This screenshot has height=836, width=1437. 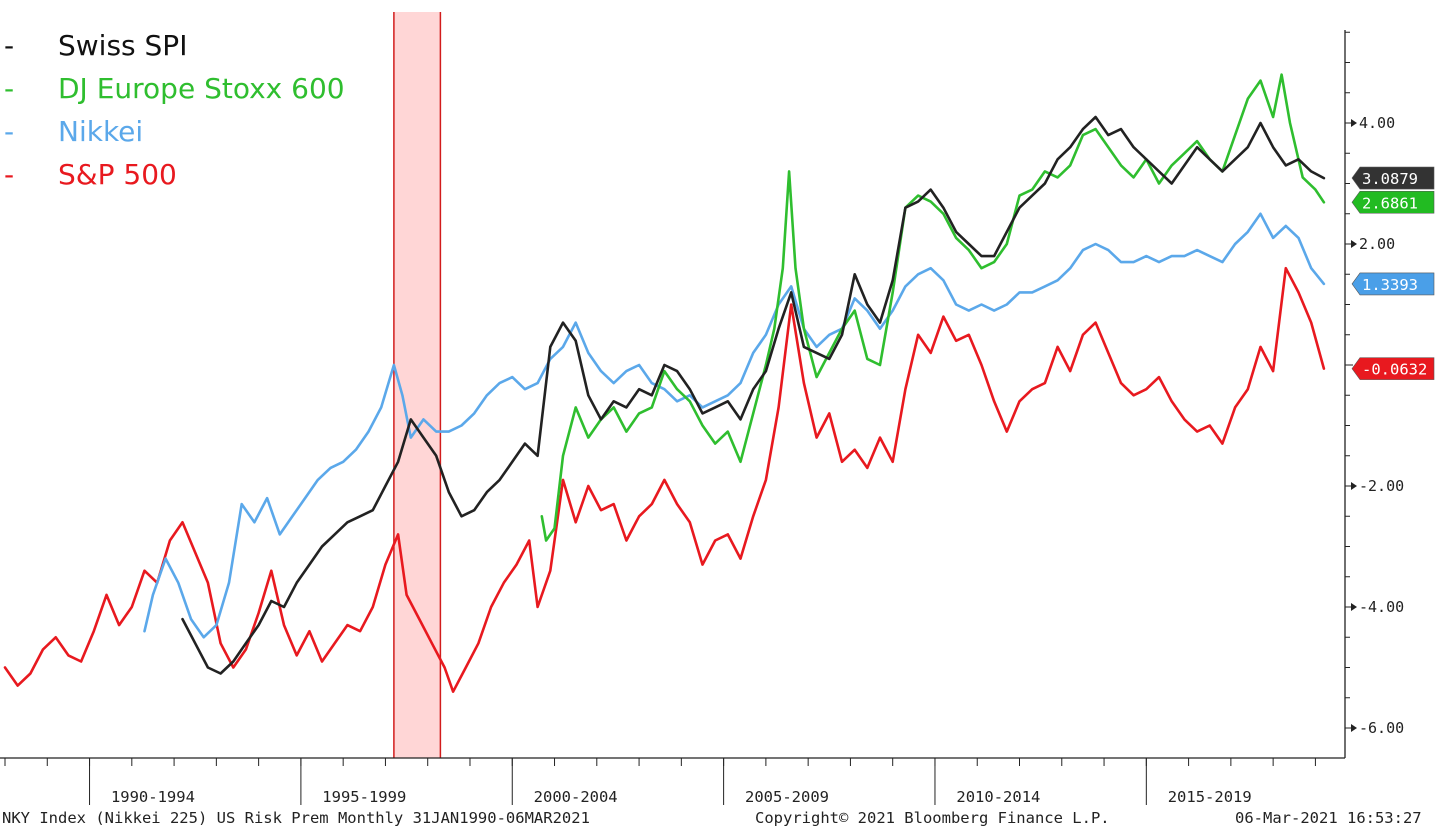 I want to click on last-value-tag-3: -0.0632, so click(x=1393, y=368).